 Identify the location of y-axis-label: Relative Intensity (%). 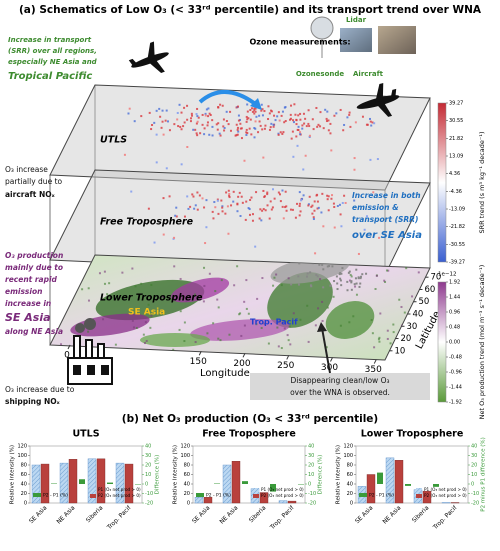
(13, 474).